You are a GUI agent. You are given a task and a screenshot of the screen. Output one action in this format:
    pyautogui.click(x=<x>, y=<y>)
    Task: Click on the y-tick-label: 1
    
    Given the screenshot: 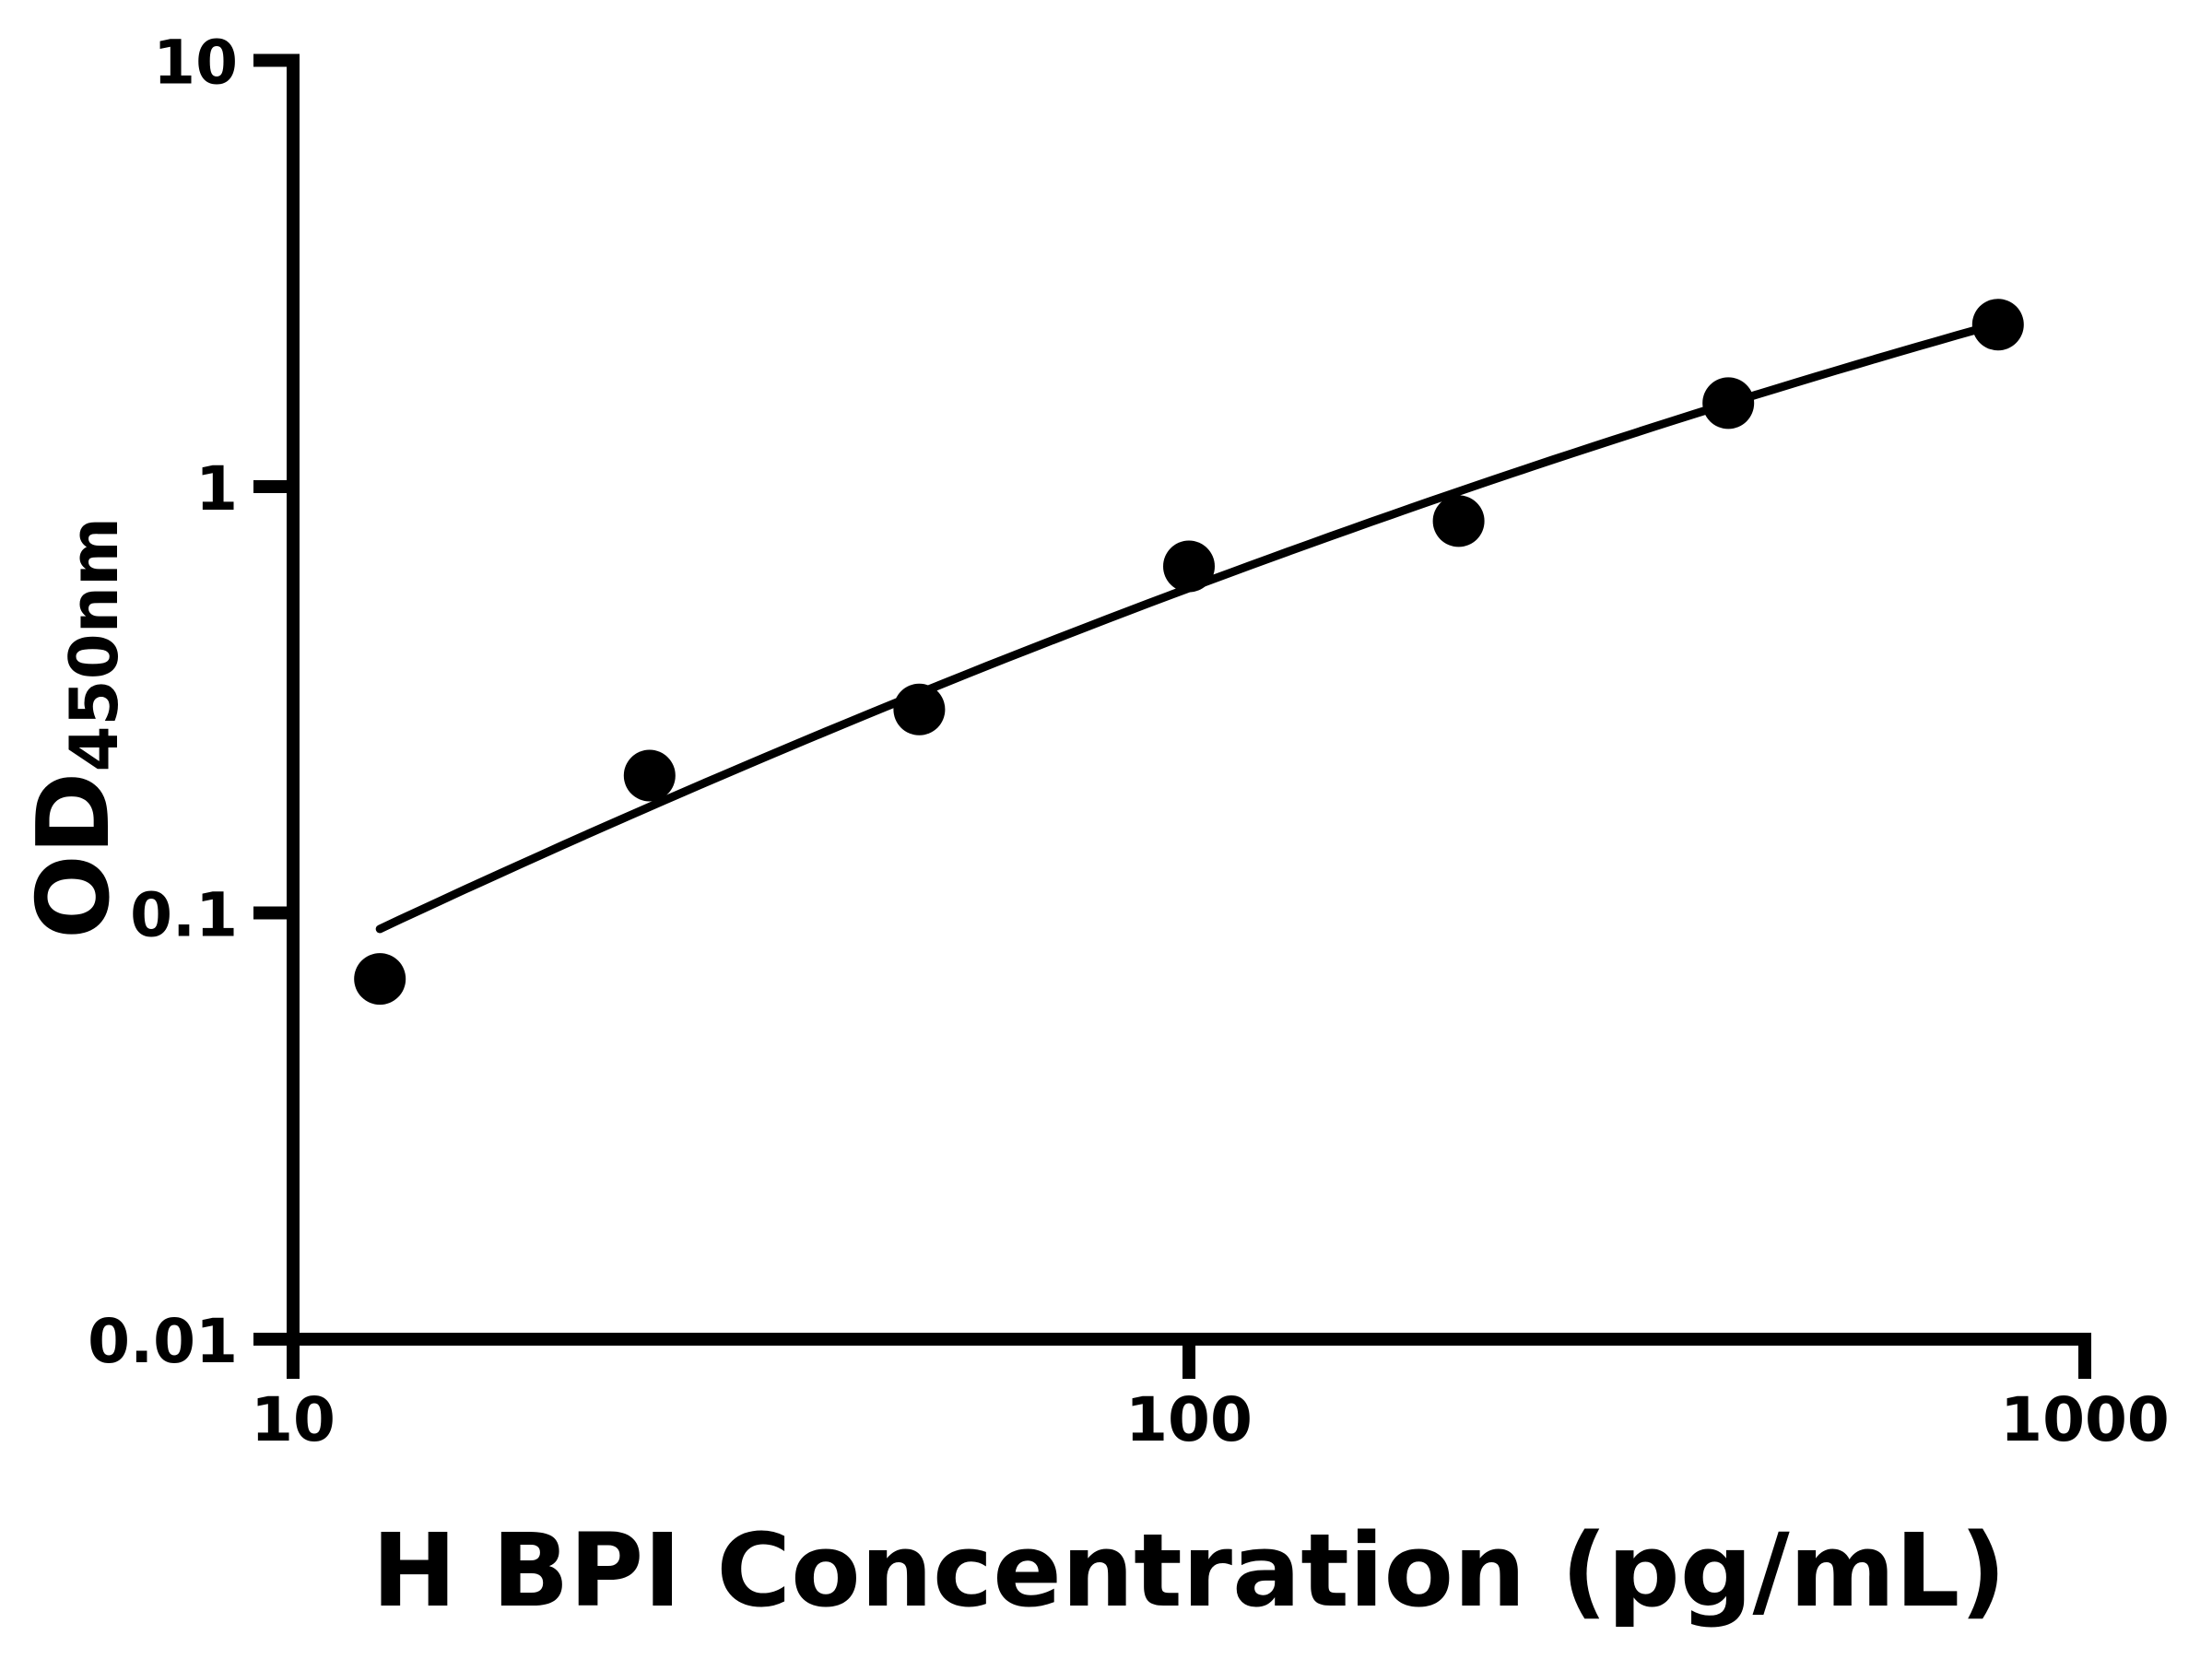 What is the action you would take?
    pyautogui.click(x=216, y=488)
    